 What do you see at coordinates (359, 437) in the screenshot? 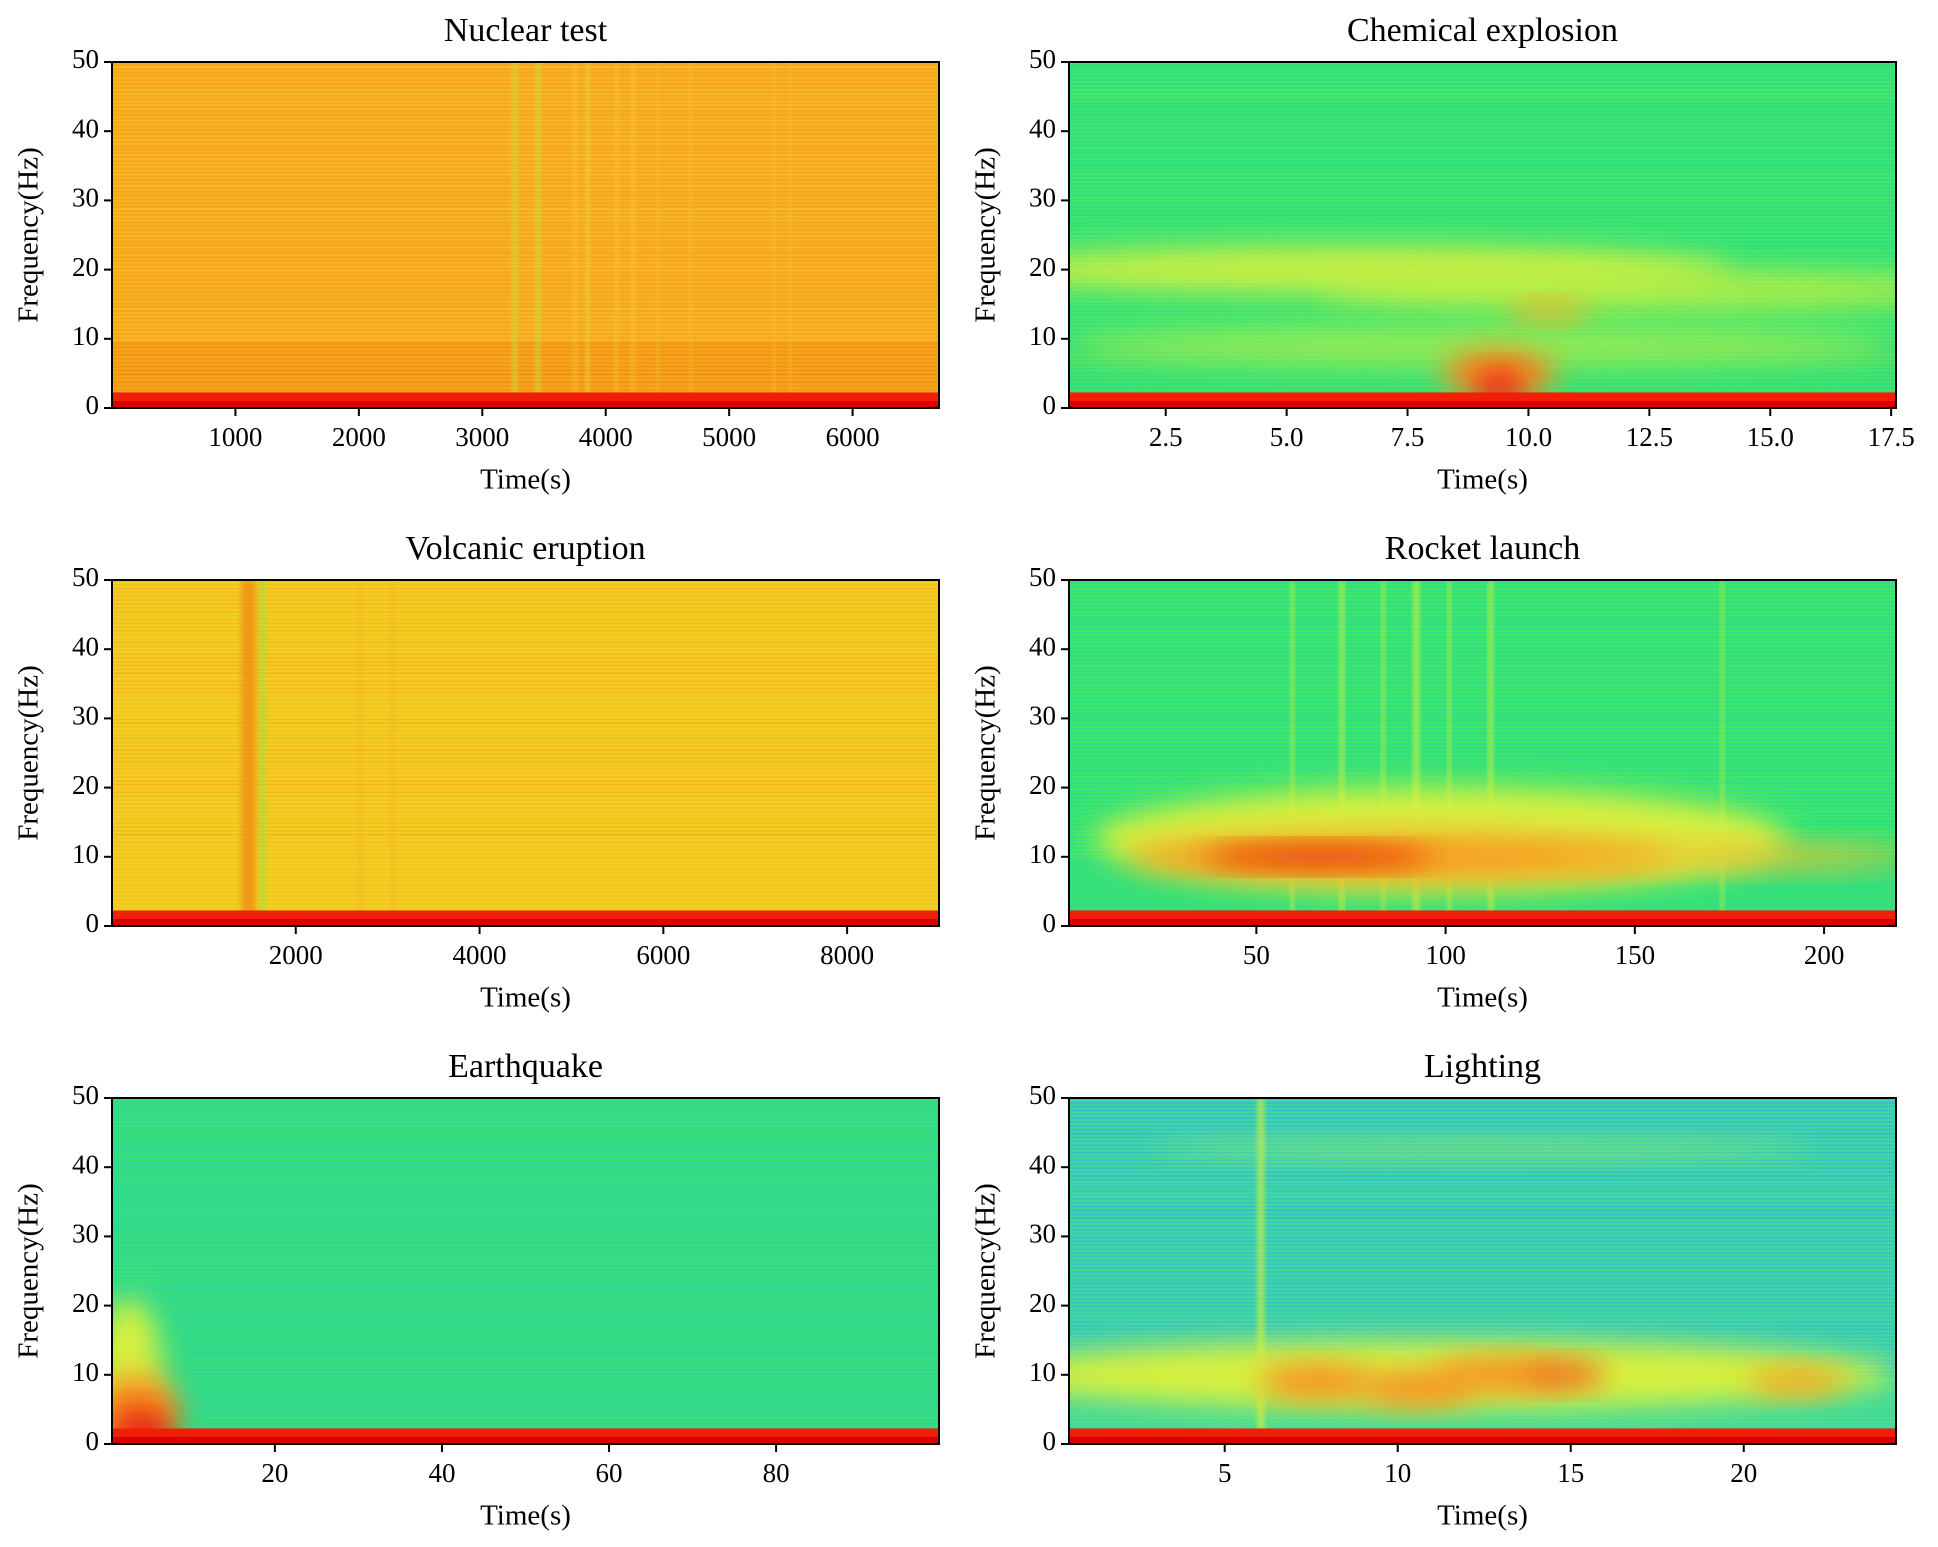
I see `x-tick-label: 2000` at bounding box center [359, 437].